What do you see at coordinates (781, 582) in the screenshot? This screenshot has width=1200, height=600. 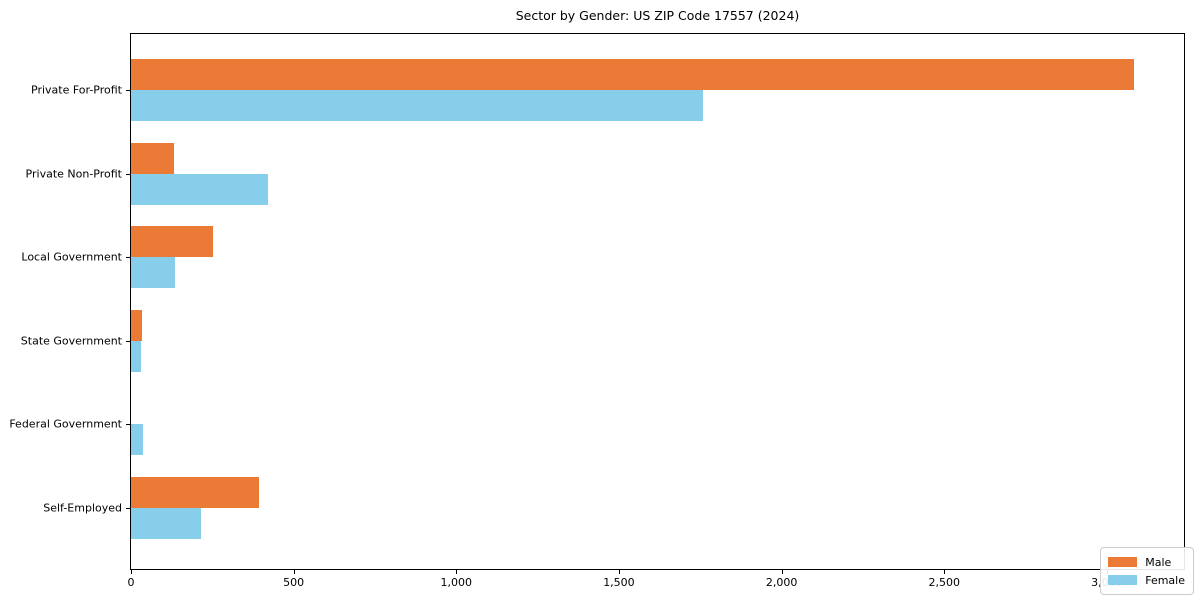 I see `x-tick-label-2000: 2,000` at bounding box center [781, 582].